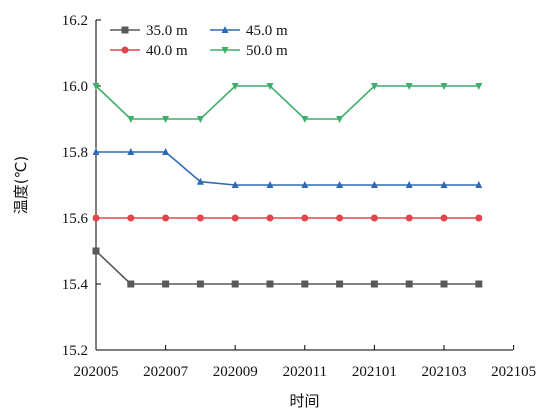 The height and width of the screenshot is (413, 542). I want to click on series-35-0-m, so click(287, 267).